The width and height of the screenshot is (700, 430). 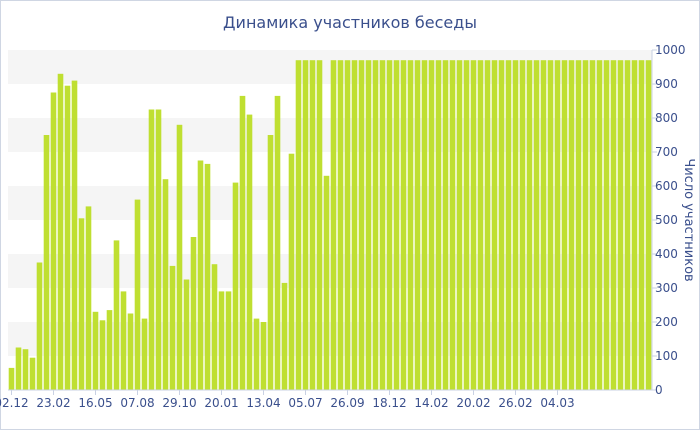 I want to click on y-tick-label: 300, so click(x=666, y=288).